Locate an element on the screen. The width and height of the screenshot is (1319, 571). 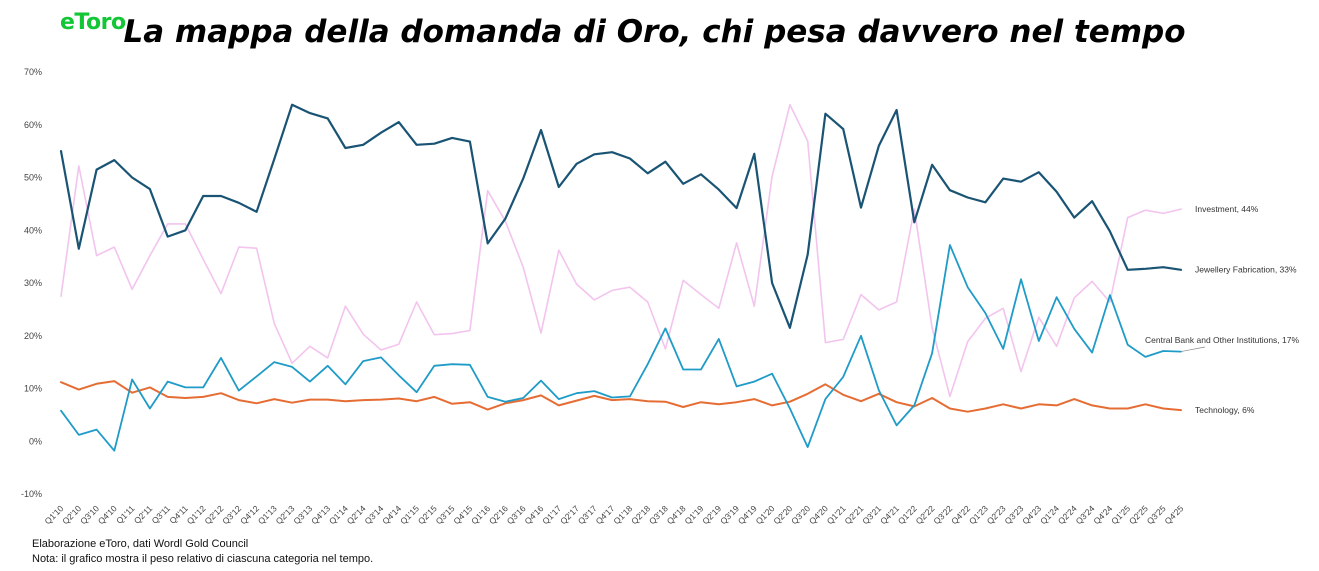
x-tick-label: Q3'20 is located at coordinates (800, 514).